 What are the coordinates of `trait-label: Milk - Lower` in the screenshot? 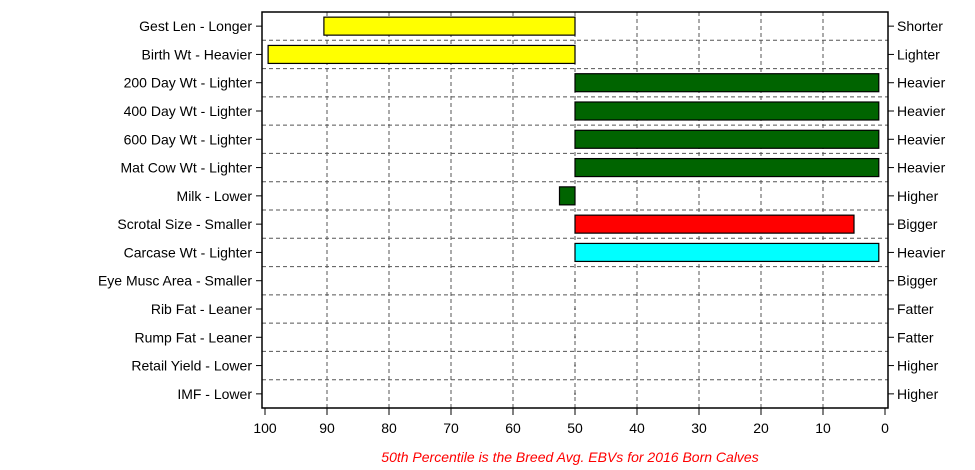 It's located at (215, 196).